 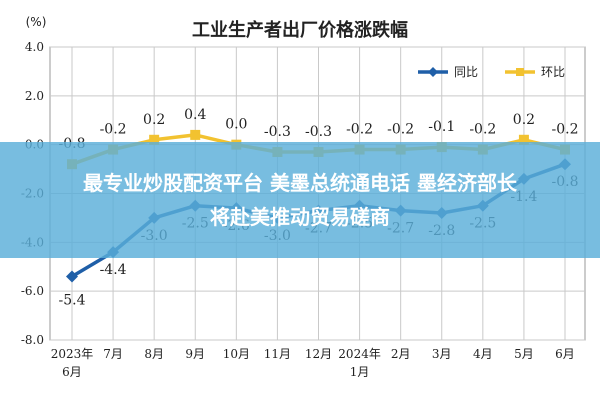 I want to click on x-tick-label: 2月, so click(x=401, y=354).